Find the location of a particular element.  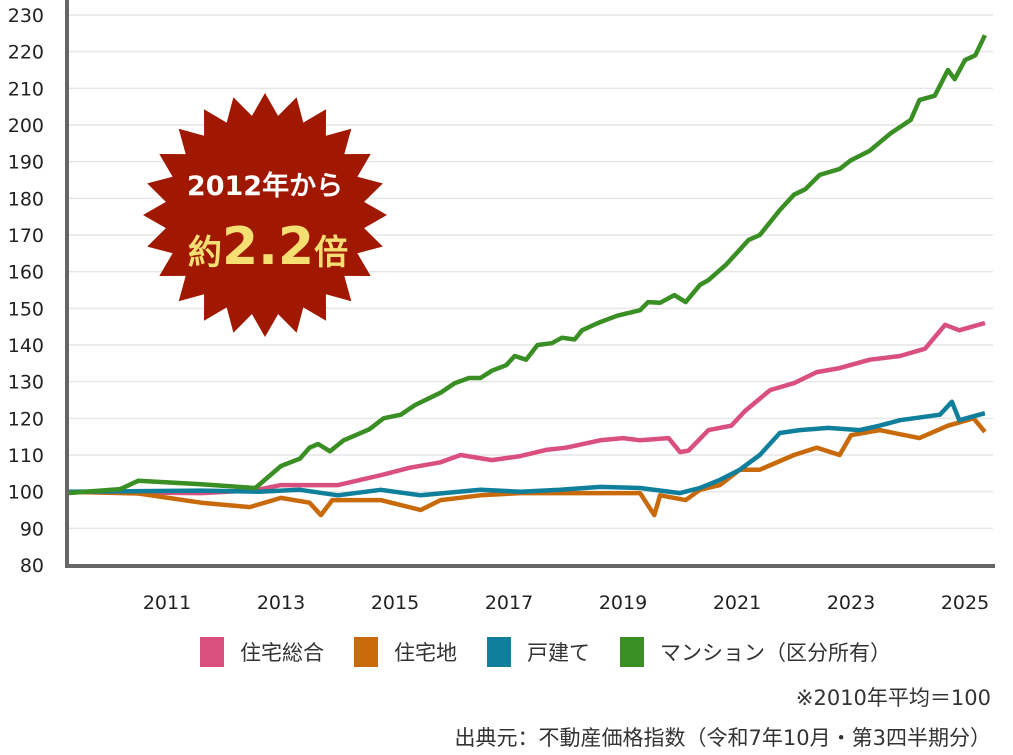

y-tick-label: 100 is located at coordinates (26, 493).